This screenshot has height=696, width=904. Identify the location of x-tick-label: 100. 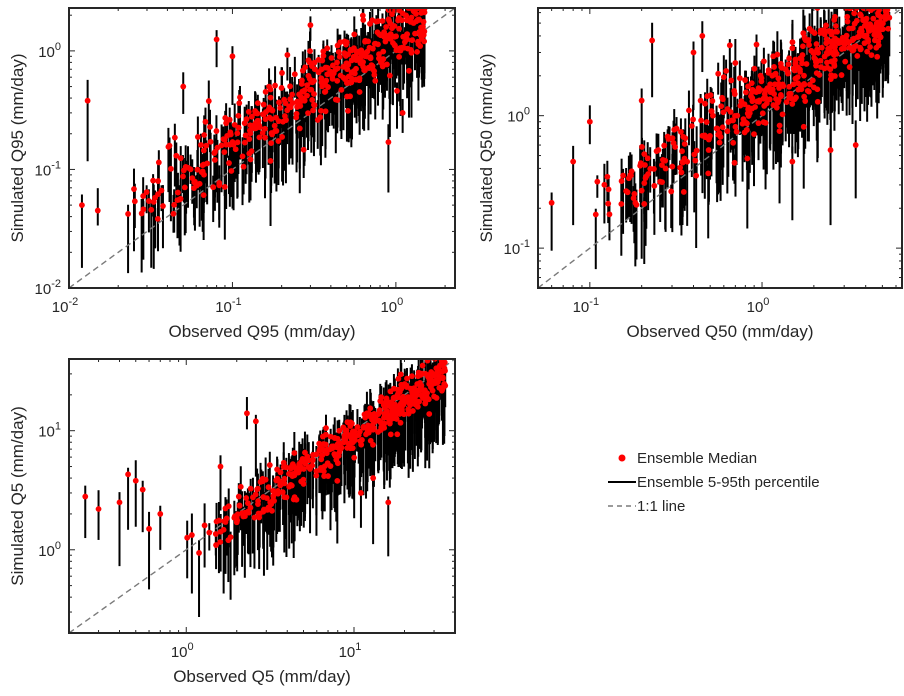
(758, 306).